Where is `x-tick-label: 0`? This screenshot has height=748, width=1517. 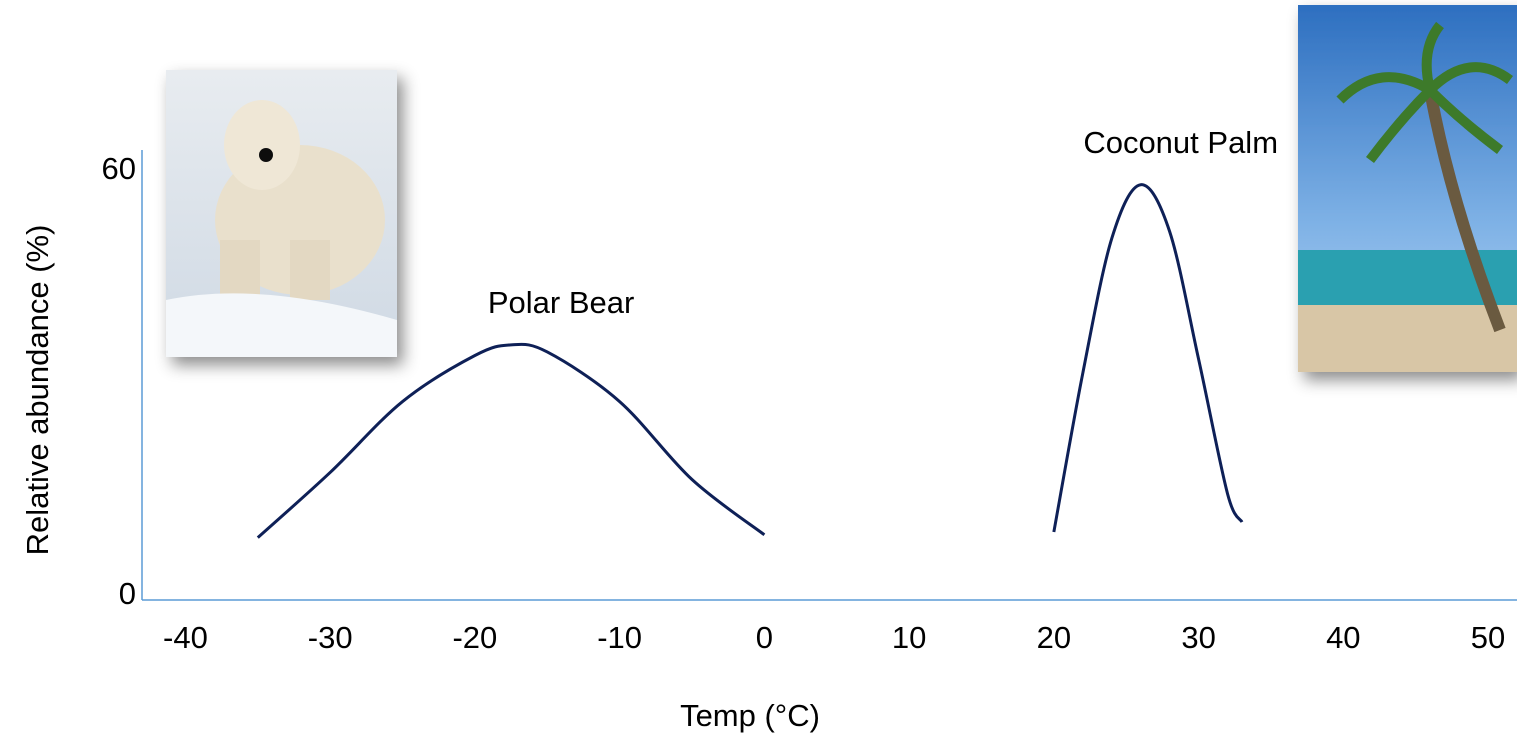
x-tick-label: 0 is located at coordinates (764, 637).